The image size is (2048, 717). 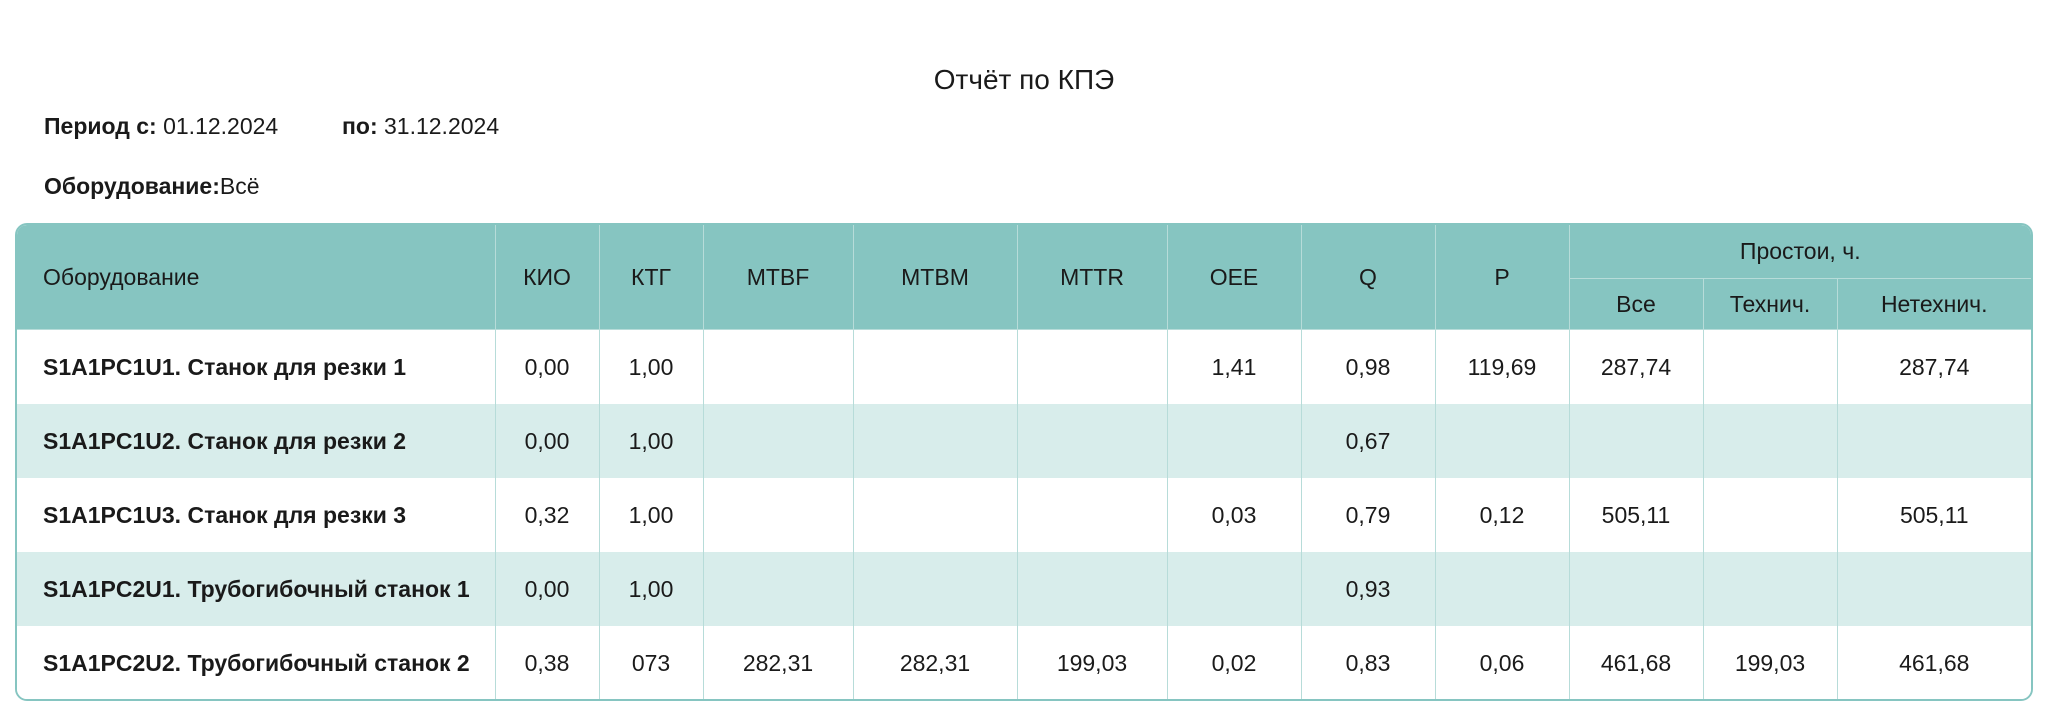 What do you see at coordinates (256, 441) in the screenshot?
I see `cell-equipment: S1A1PC1U2. Станок для резки 2` at bounding box center [256, 441].